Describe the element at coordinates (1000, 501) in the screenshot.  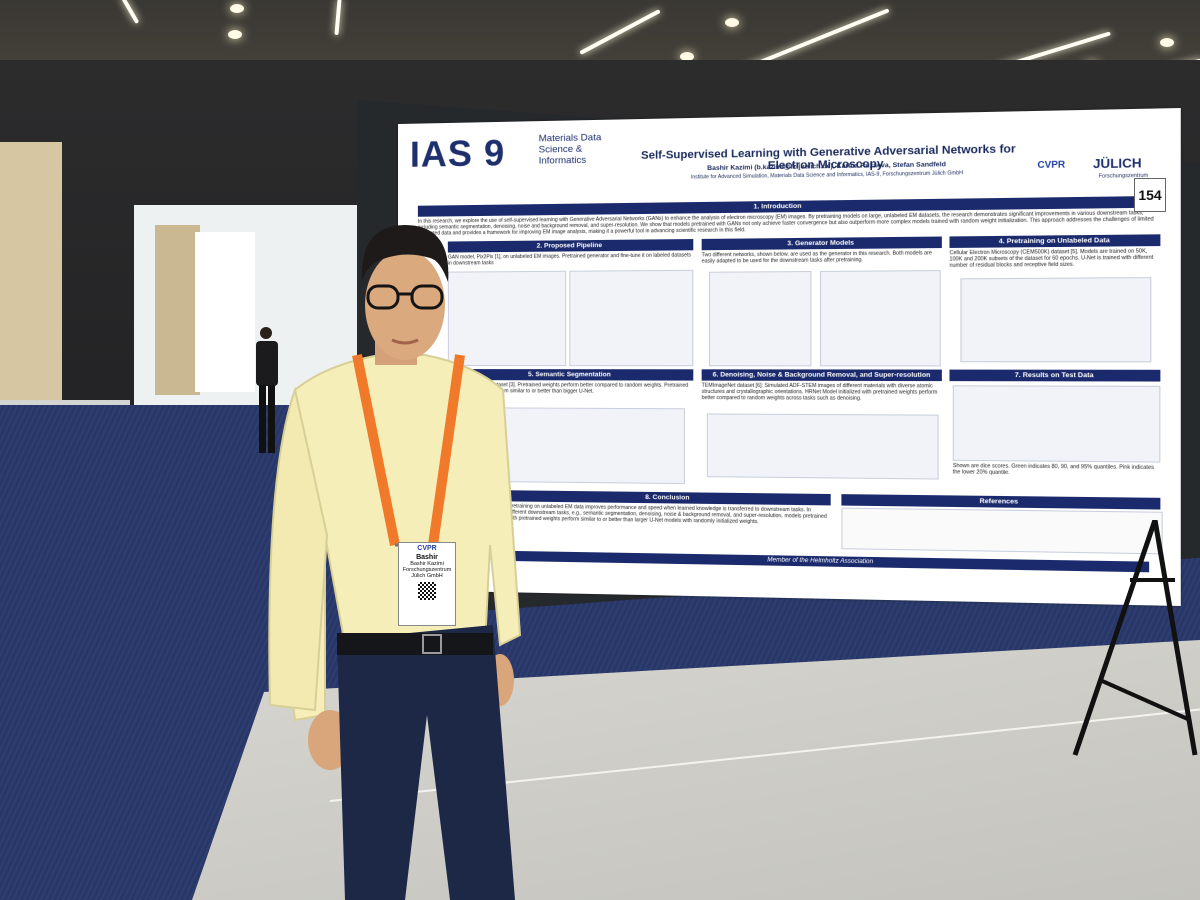
I see `section-title: References` at that location.